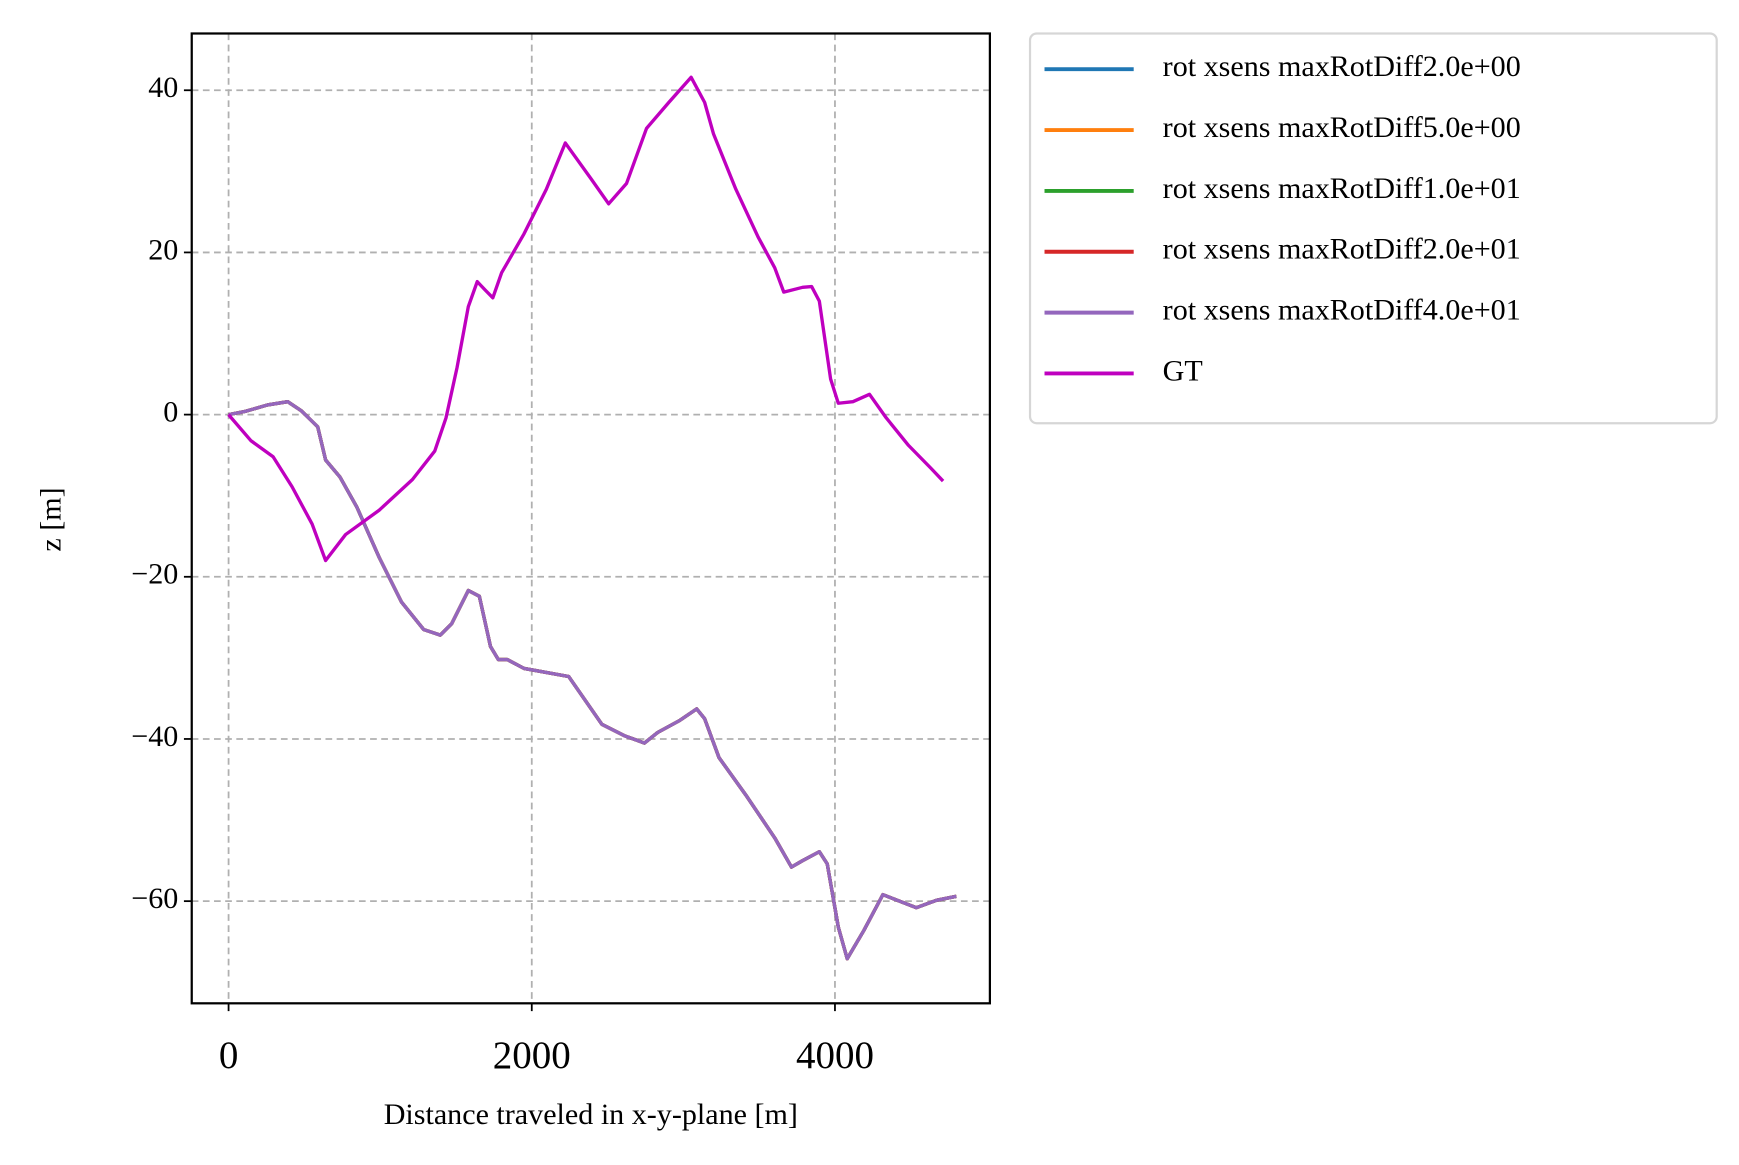  I want to click on y-tick-label: 40, so click(163, 87).